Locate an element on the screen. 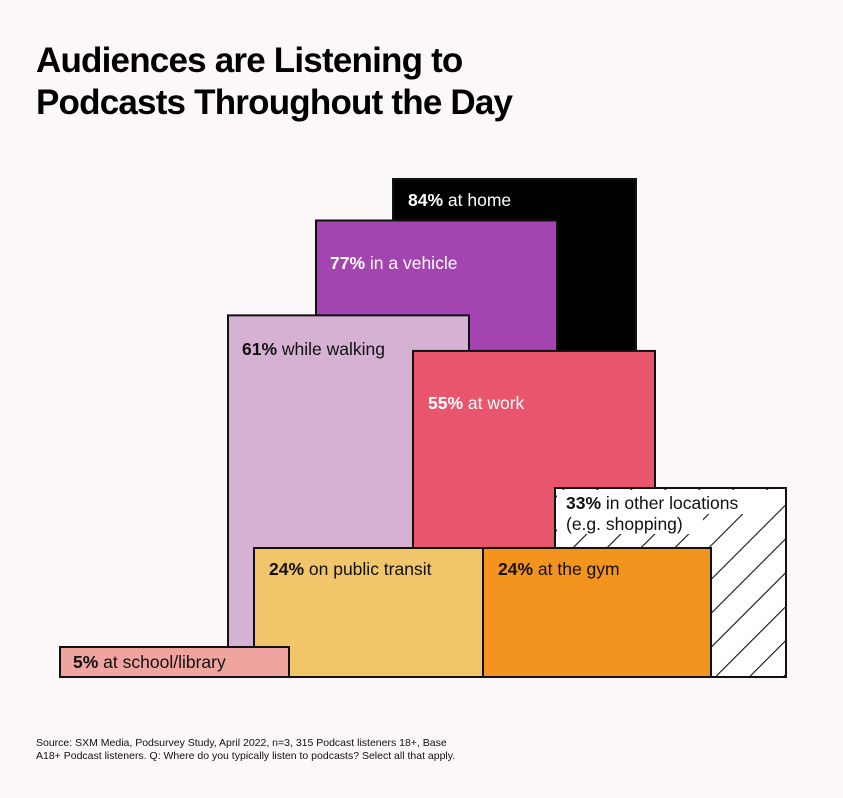 The height and width of the screenshot is (798, 843). label-vehicle: 77% in a vehicle is located at coordinates (393, 263).